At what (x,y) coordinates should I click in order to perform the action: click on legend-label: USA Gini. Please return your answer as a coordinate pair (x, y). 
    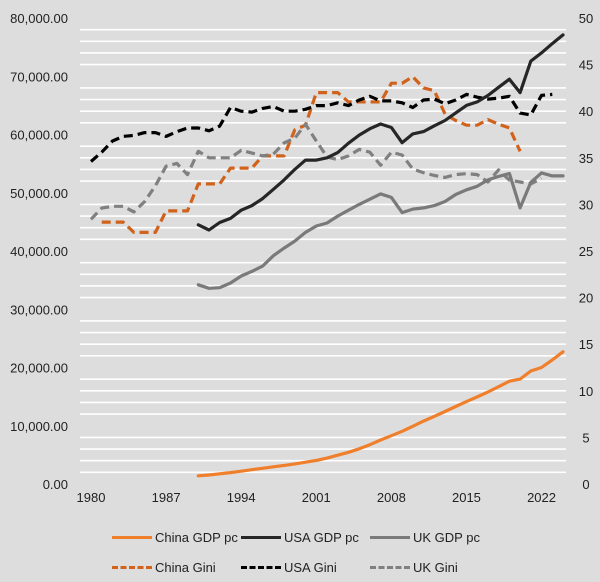
    Looking at the image, I should click on (310, 567).